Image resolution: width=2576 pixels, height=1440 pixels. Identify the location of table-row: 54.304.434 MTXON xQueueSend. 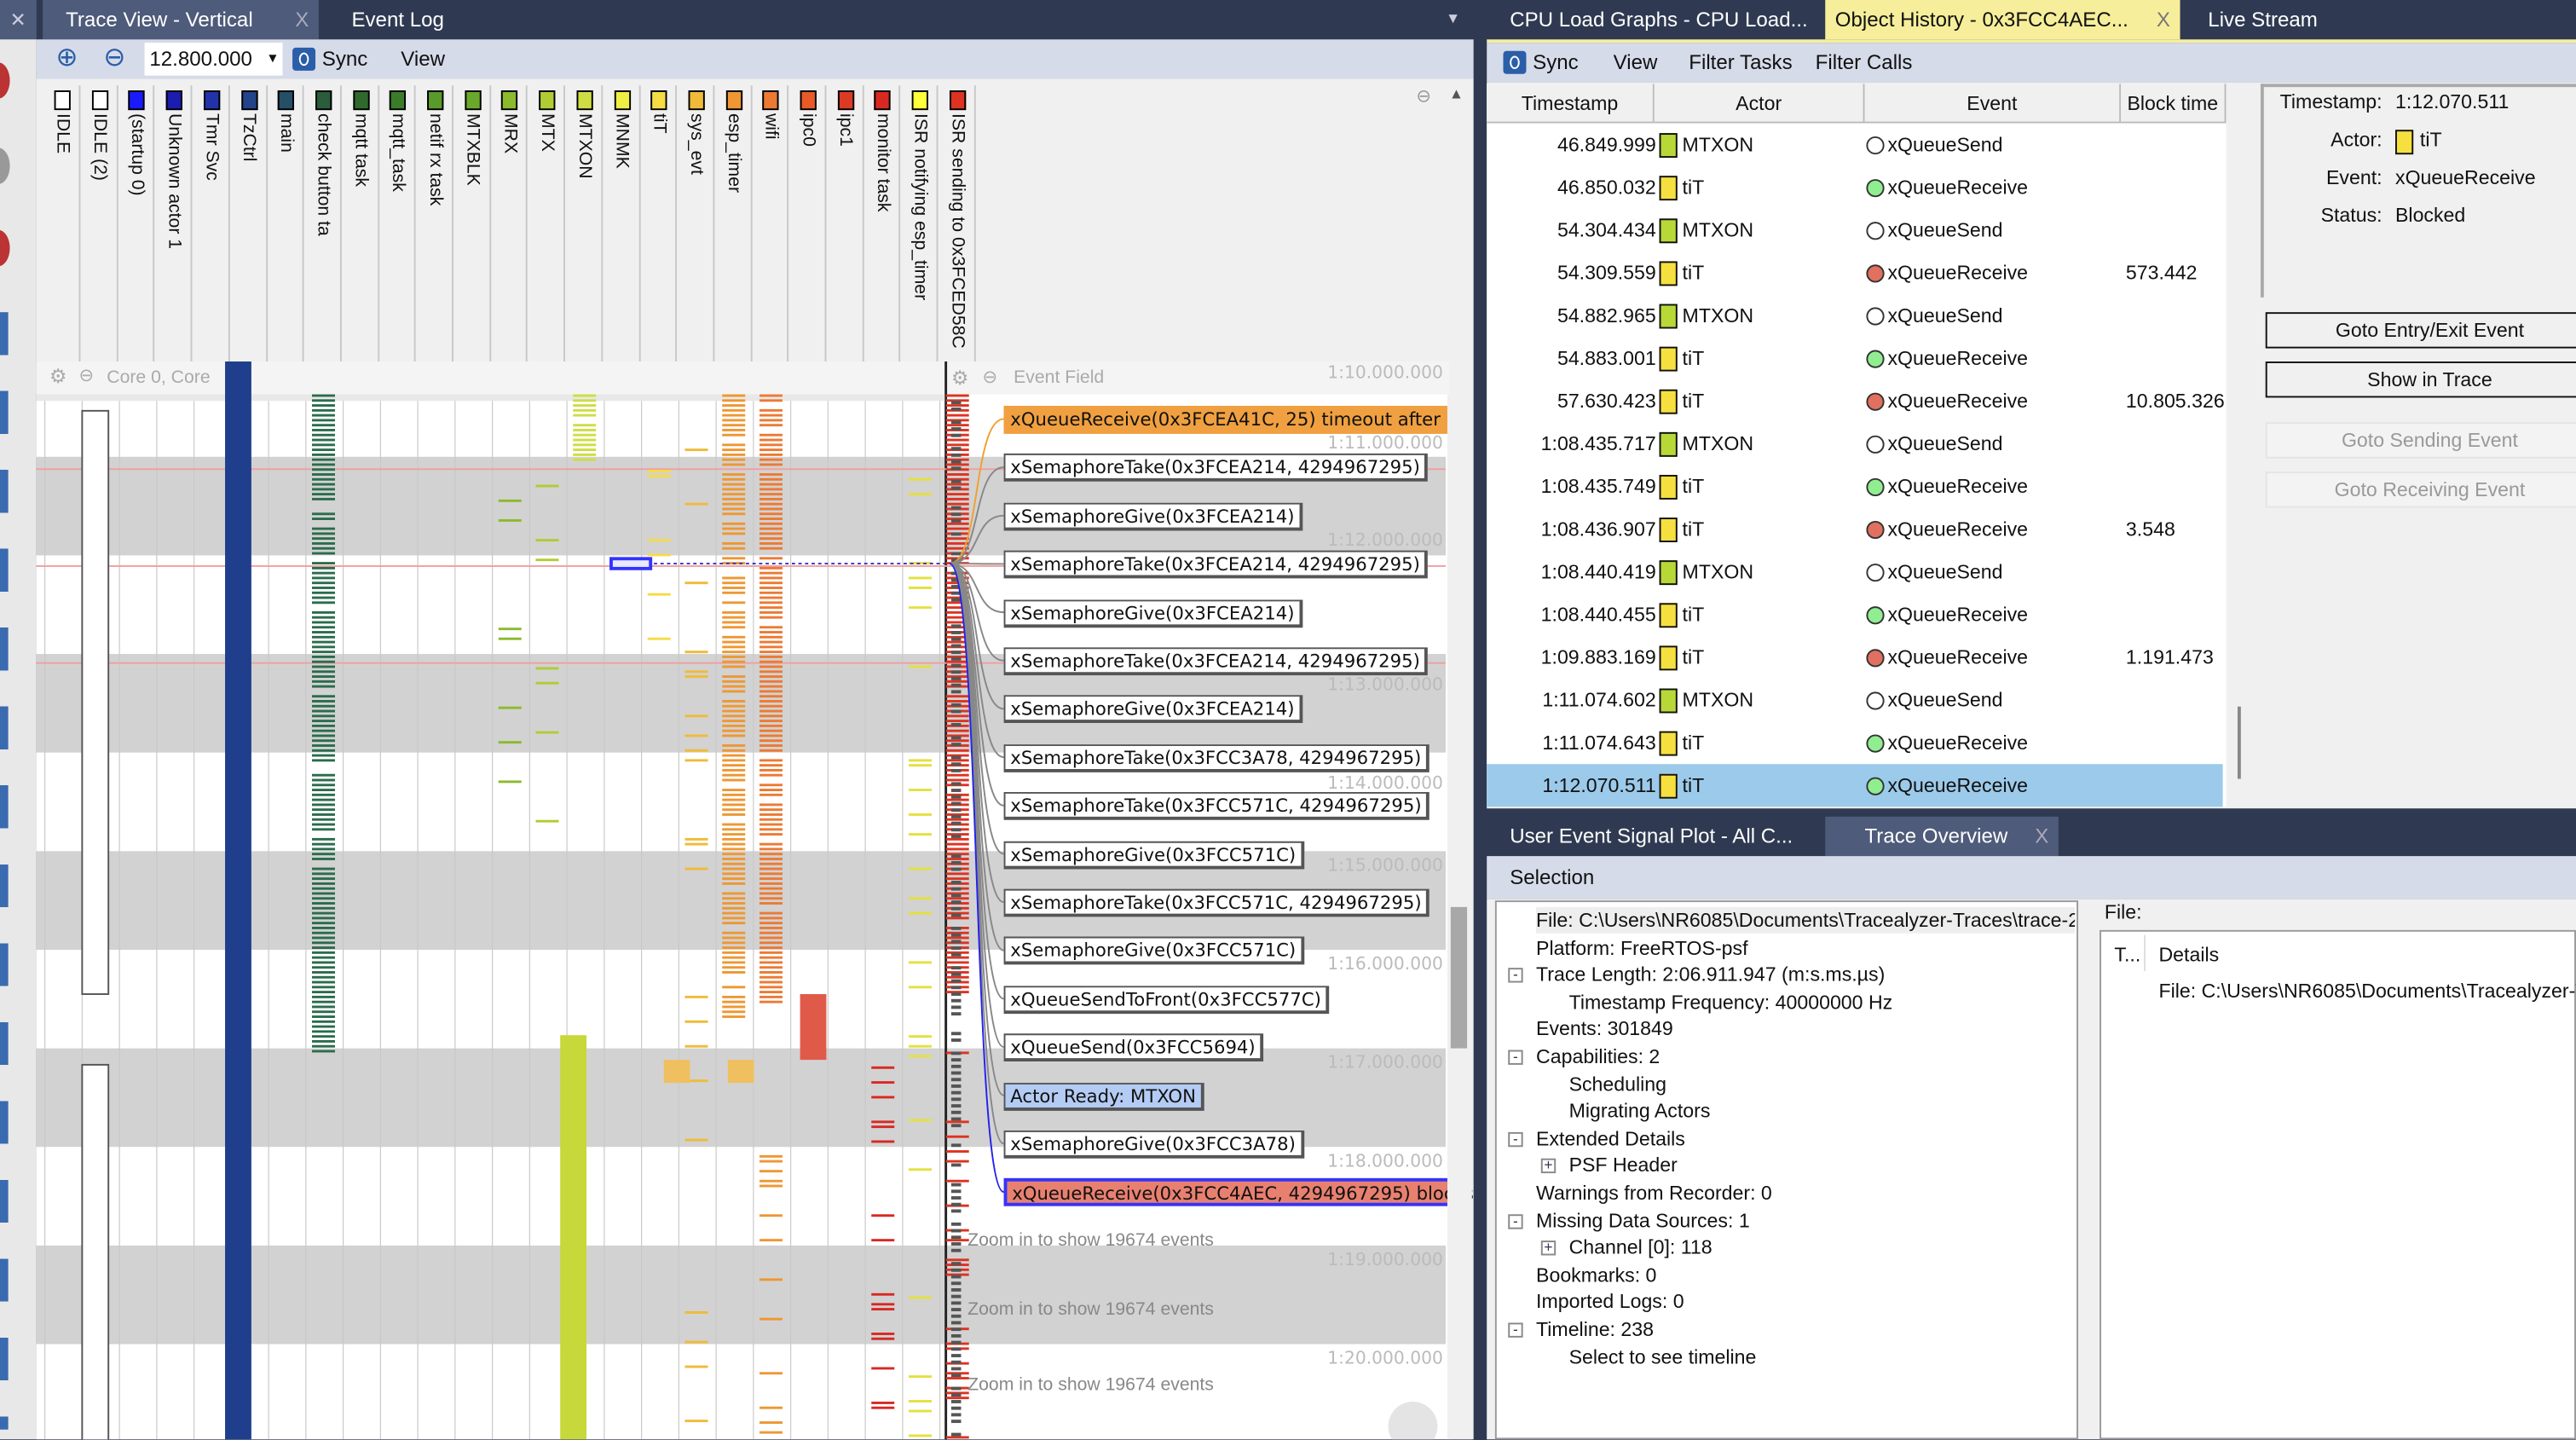
(1854, 230).